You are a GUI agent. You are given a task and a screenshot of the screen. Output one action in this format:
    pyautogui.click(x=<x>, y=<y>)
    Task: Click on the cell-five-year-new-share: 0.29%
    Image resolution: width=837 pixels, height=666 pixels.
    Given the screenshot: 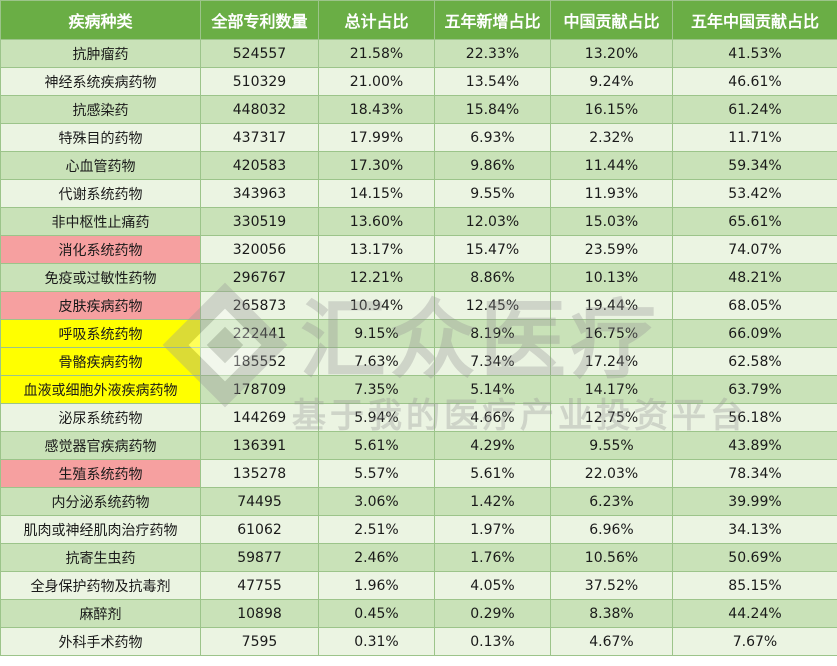 What is the action you would take?
    pyautogui.click(x=492, y=613)
    